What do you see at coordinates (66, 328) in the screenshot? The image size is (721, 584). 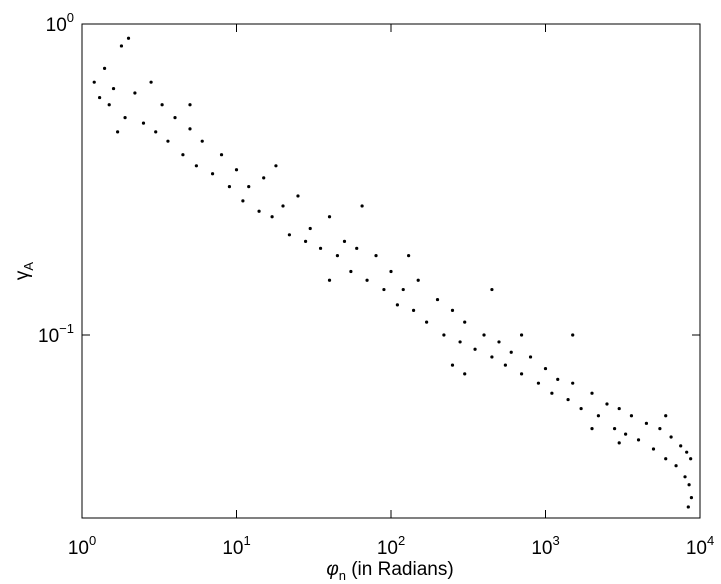 I see `tick-exponent: −1` at bounding box center [66, 328].